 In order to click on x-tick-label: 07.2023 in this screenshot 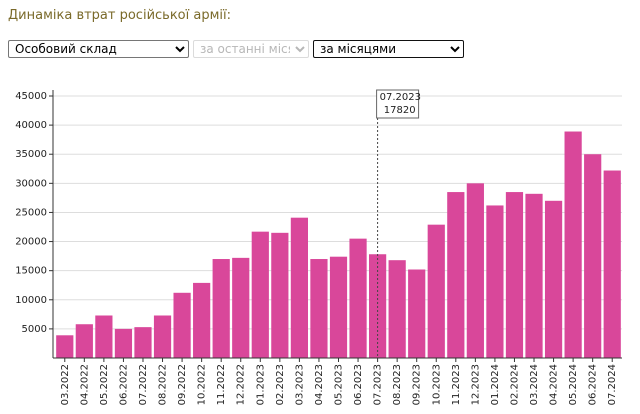, I will do `click(378, 384)`.